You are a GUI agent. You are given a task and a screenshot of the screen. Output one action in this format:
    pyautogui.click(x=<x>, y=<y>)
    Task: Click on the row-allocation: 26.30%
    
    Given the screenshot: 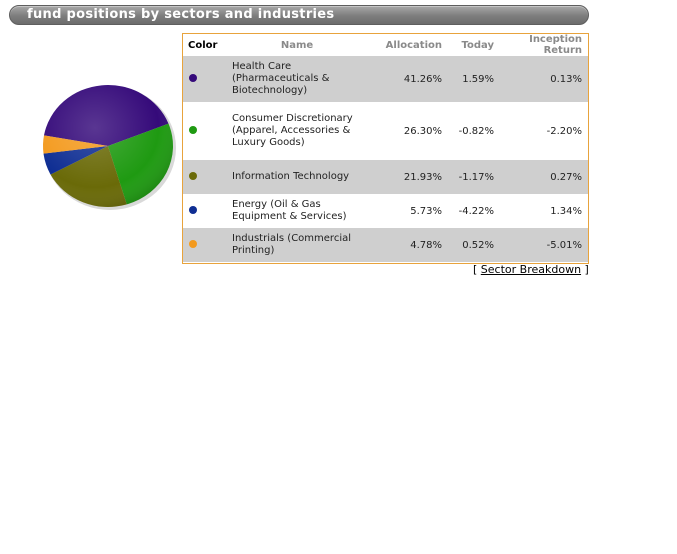 What is the action you would take?
    pyautogui.click(x=422, y=131)
    